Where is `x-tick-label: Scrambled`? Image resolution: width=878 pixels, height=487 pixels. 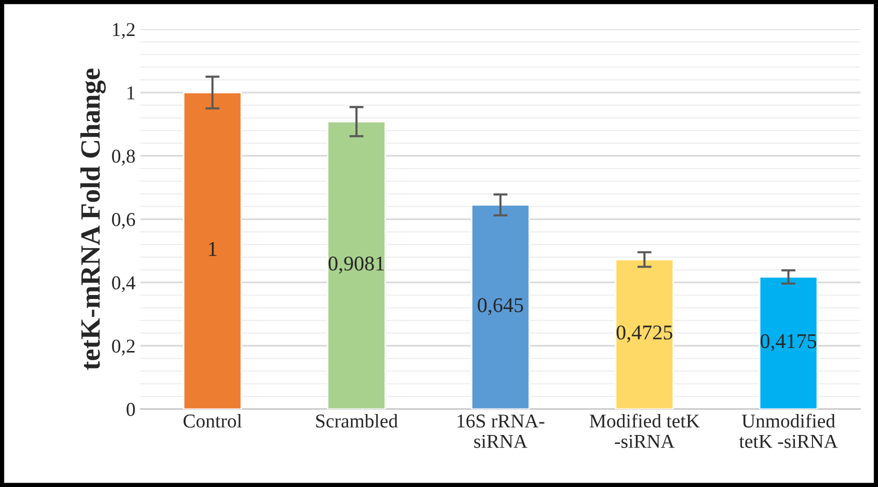 x-tick-label: Scrambled is located at coordinates (357, 421).